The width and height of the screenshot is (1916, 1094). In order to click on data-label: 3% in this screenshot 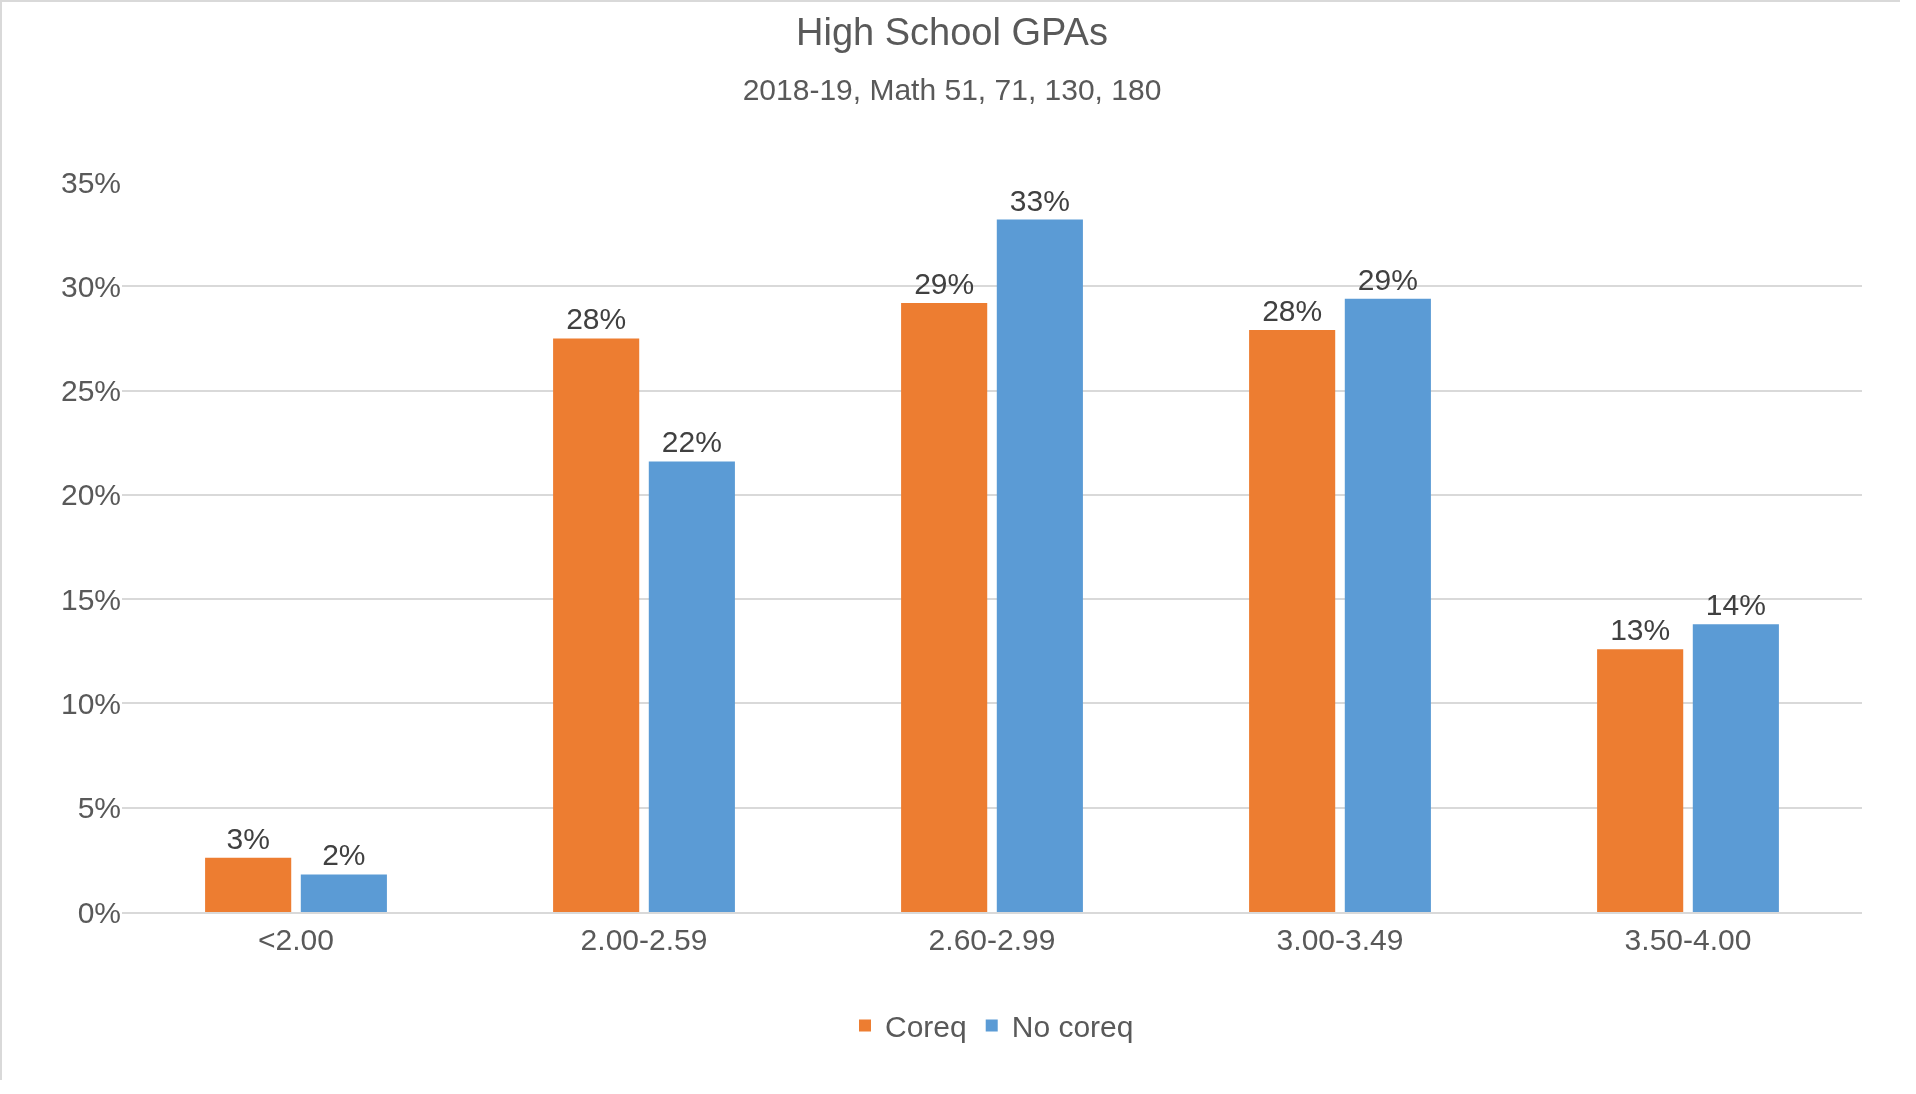, I will do `click(248, 838)`.